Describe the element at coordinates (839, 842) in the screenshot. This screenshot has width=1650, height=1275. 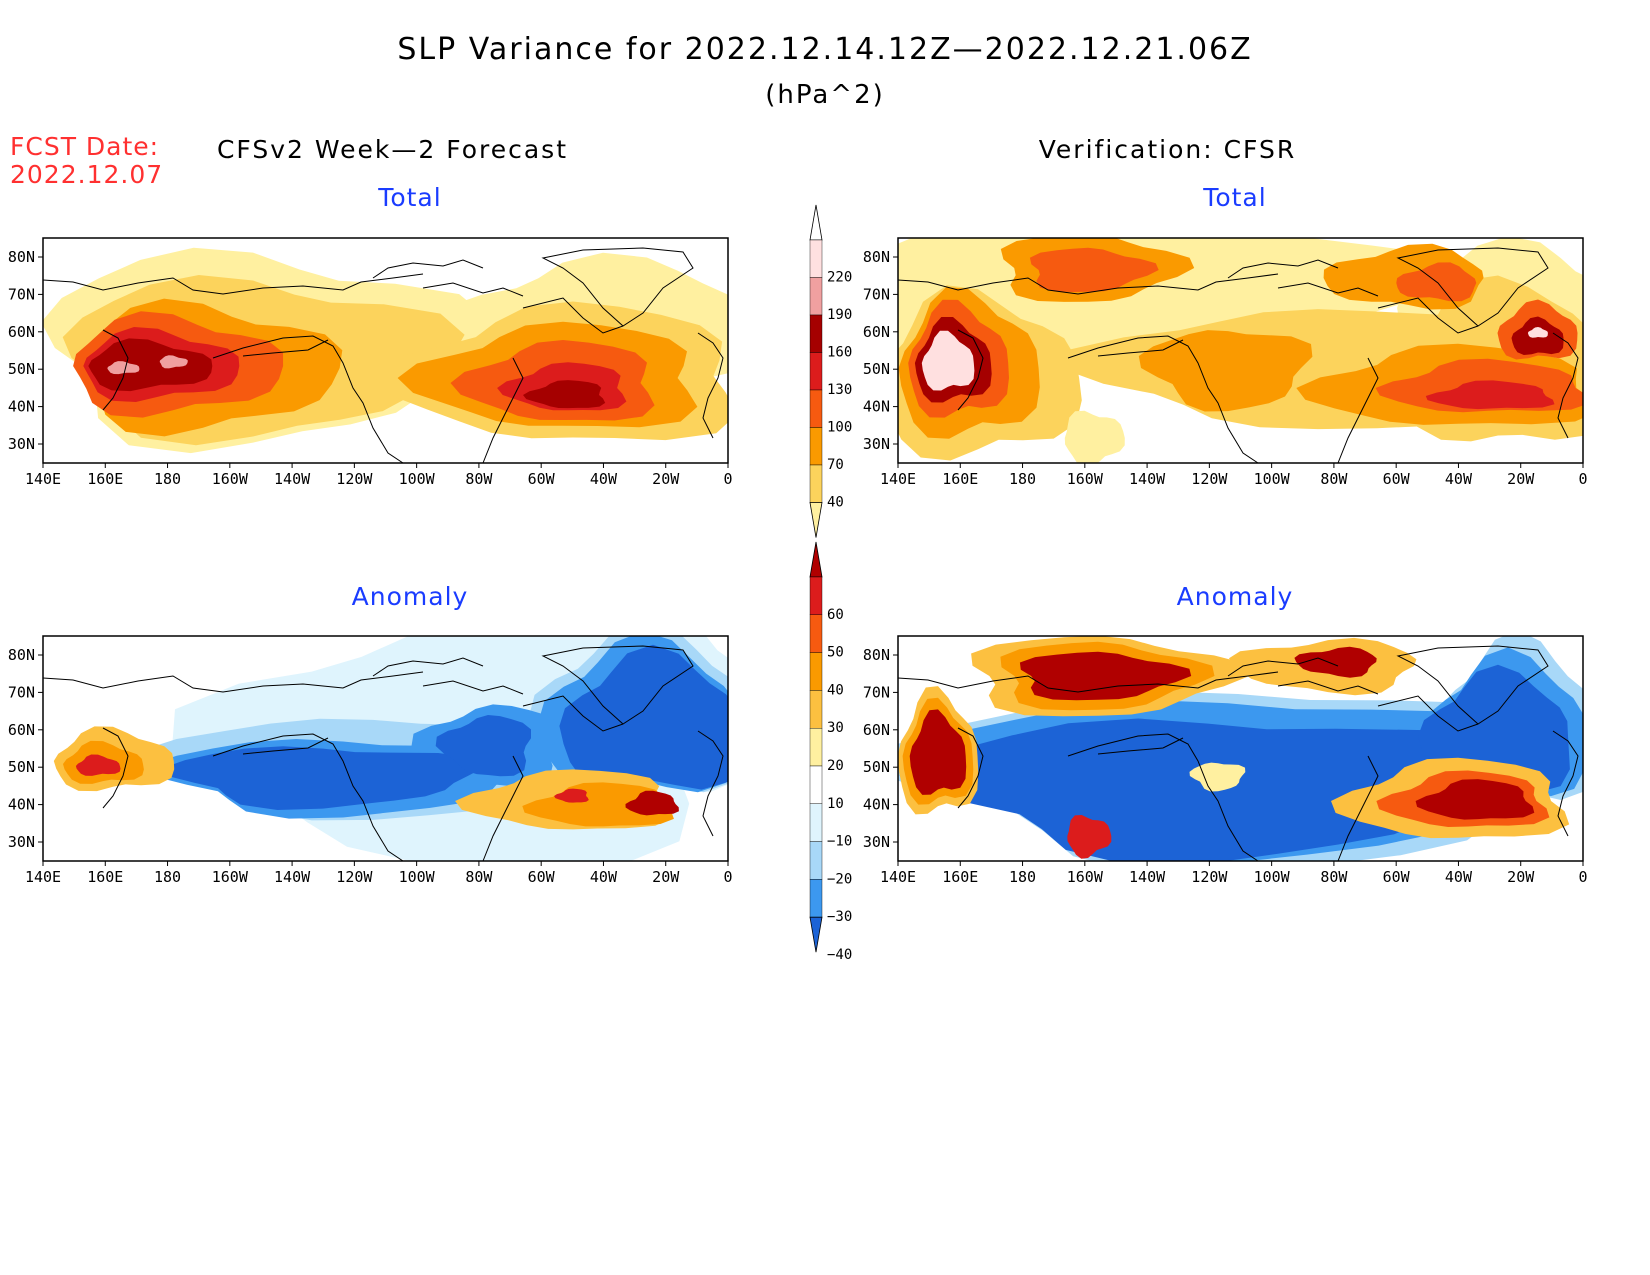
I see `anomaly-colorbar-label: −10` at that location.